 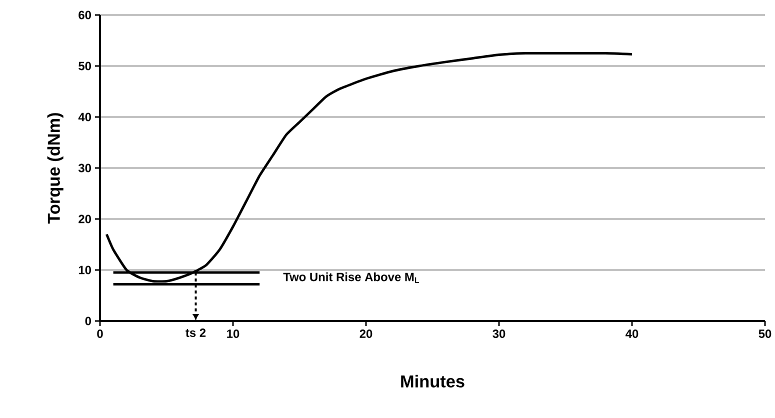 What do you see at coordinates (632, 334) in the screenshot?
I see `x-tick-label: 40` at bounding box center [632, 334].